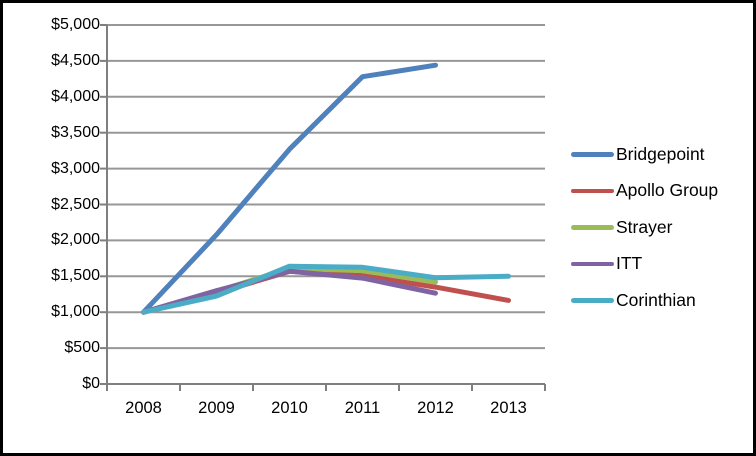 This screenshot has height=456, width=756. I want to click on y-axis-tick-label: $3,000, so click(75, 168).